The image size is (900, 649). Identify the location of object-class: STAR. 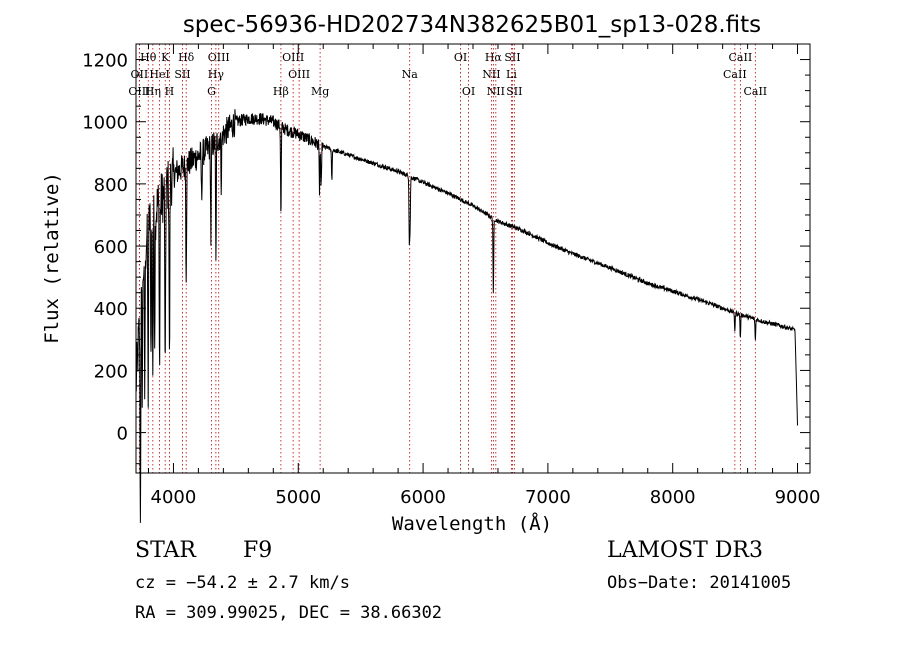
(165, 550).